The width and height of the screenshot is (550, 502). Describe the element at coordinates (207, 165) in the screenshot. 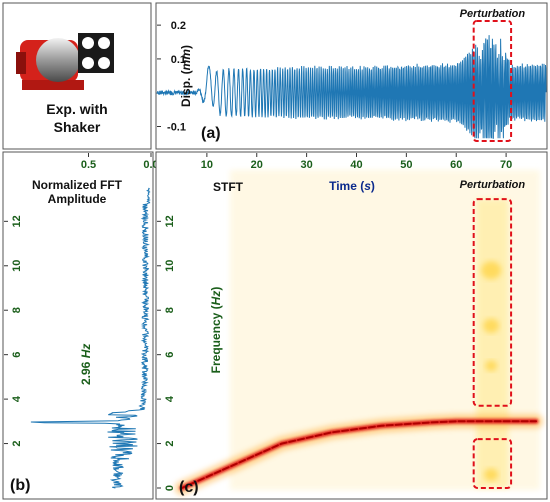

I see `panel-c-xtick-label-0: 10` at that location.